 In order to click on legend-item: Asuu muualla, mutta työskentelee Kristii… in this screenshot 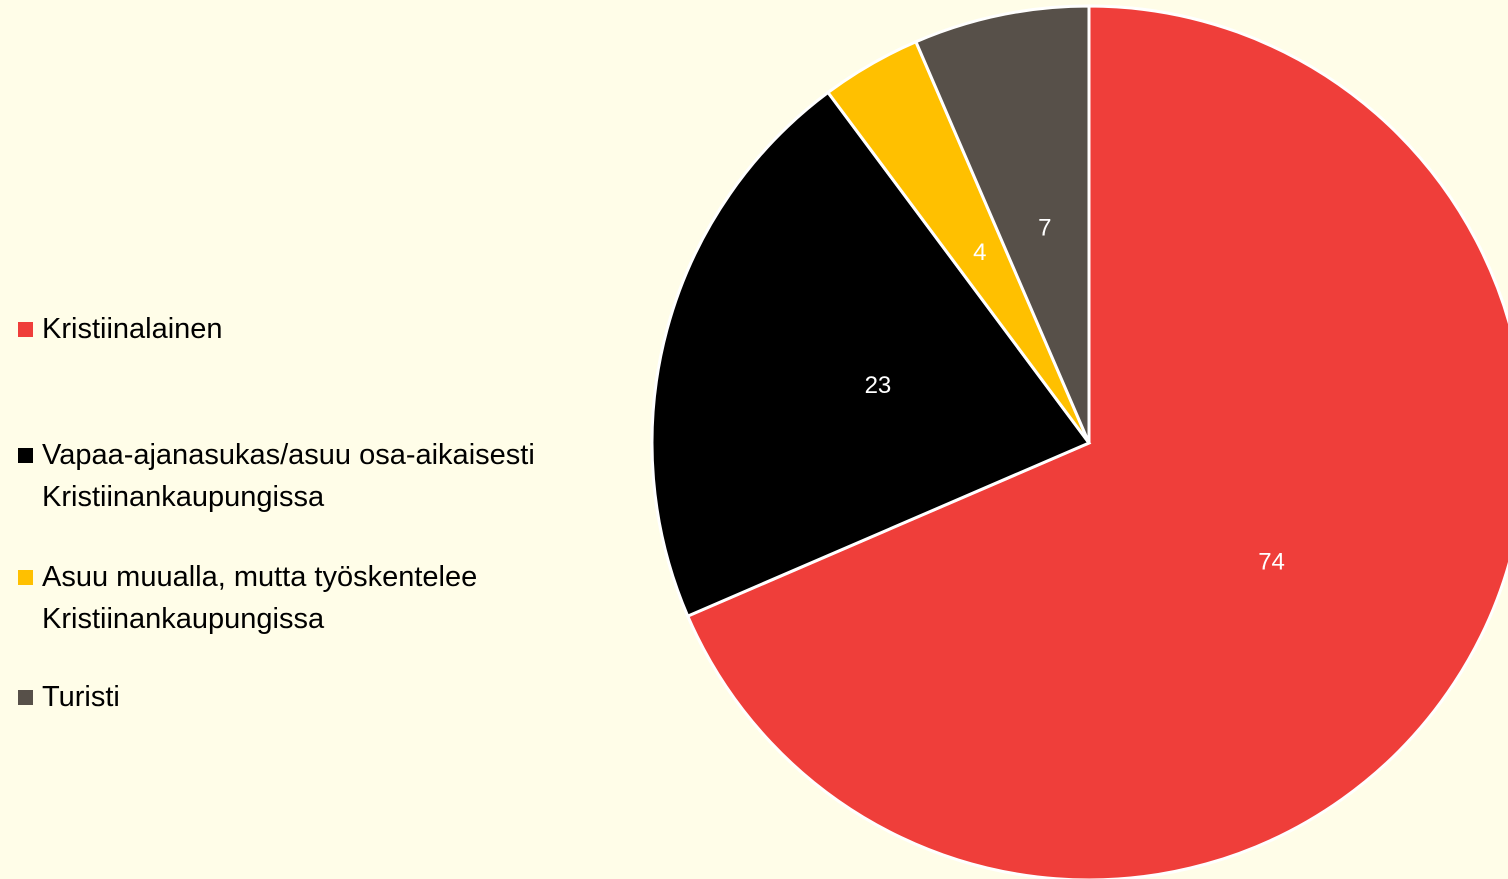, I will do `click(298, 598)`.